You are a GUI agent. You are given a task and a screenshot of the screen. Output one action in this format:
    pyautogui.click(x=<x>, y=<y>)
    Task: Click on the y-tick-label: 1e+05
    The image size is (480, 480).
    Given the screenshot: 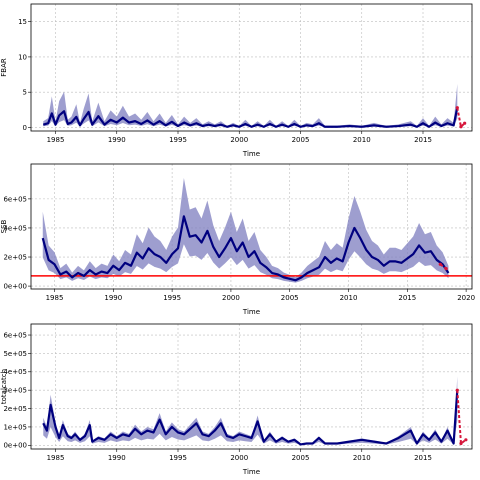 What is the action you would take?
    pyautogui.click(x=15, y=427)
    